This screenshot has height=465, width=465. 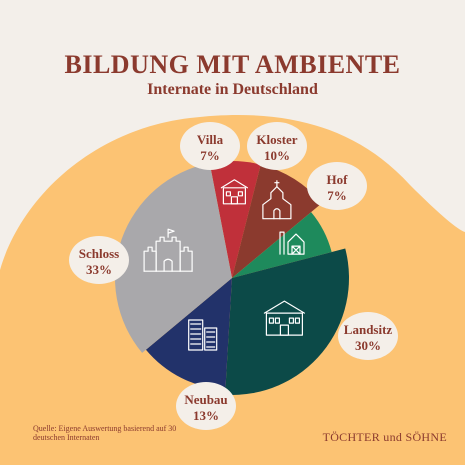 I want to click on label-bubble-hof, so click(x=337, y=186).